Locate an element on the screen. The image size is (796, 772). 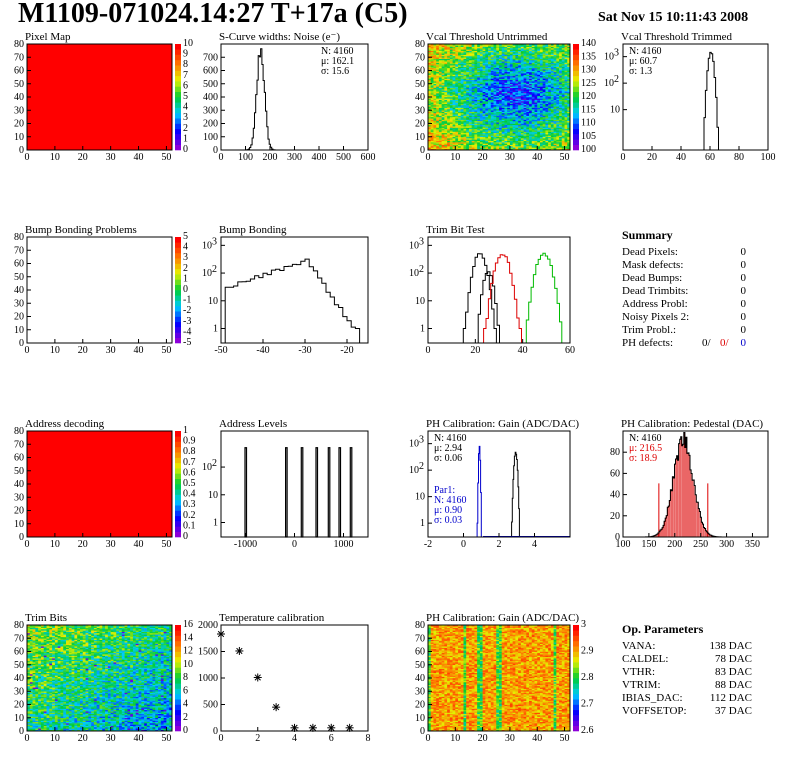
temperature-point is located at coordinates (239, 651).